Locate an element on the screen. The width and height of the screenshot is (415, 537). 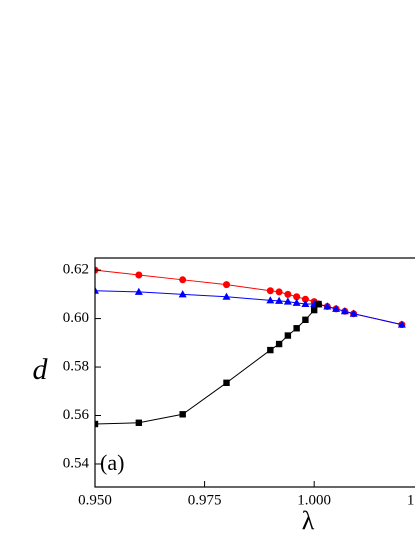
annotation: (a) is located at coordinates (112, 462).